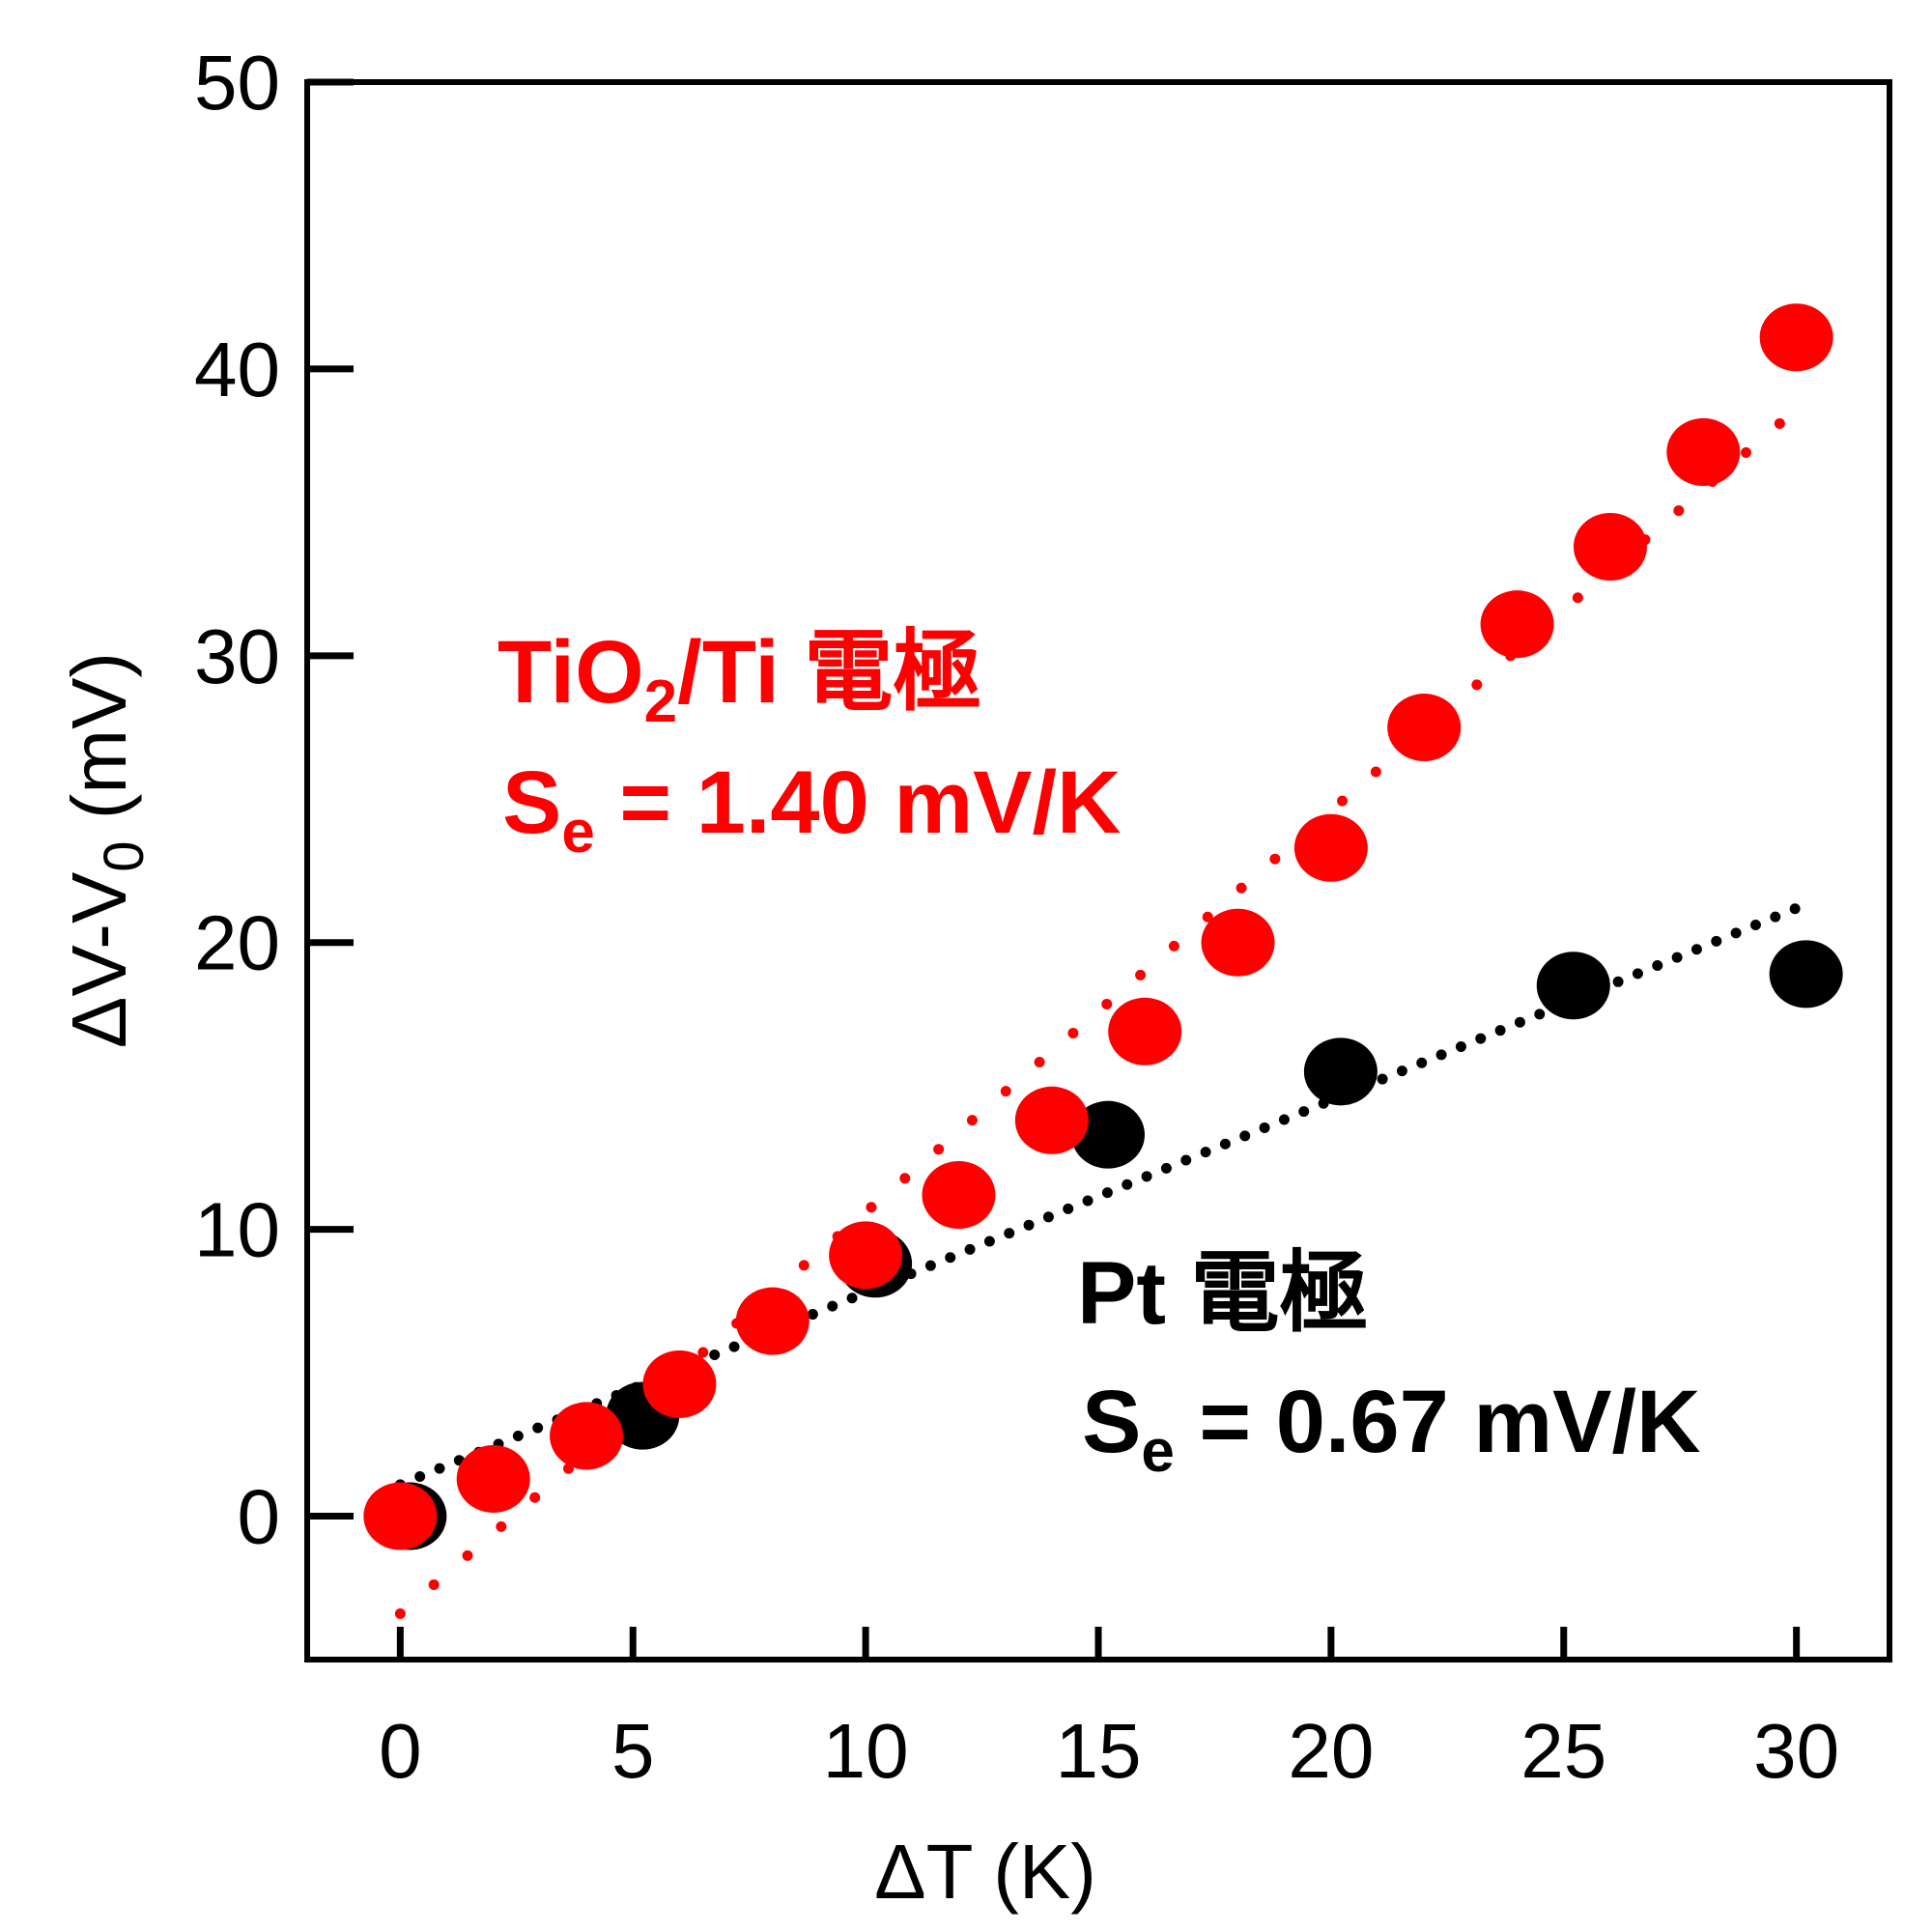  What do you see at coordinates (237, 1230) in the screenshot?
I see `y-tick-label: 10` at bounding box center [237, 1230].